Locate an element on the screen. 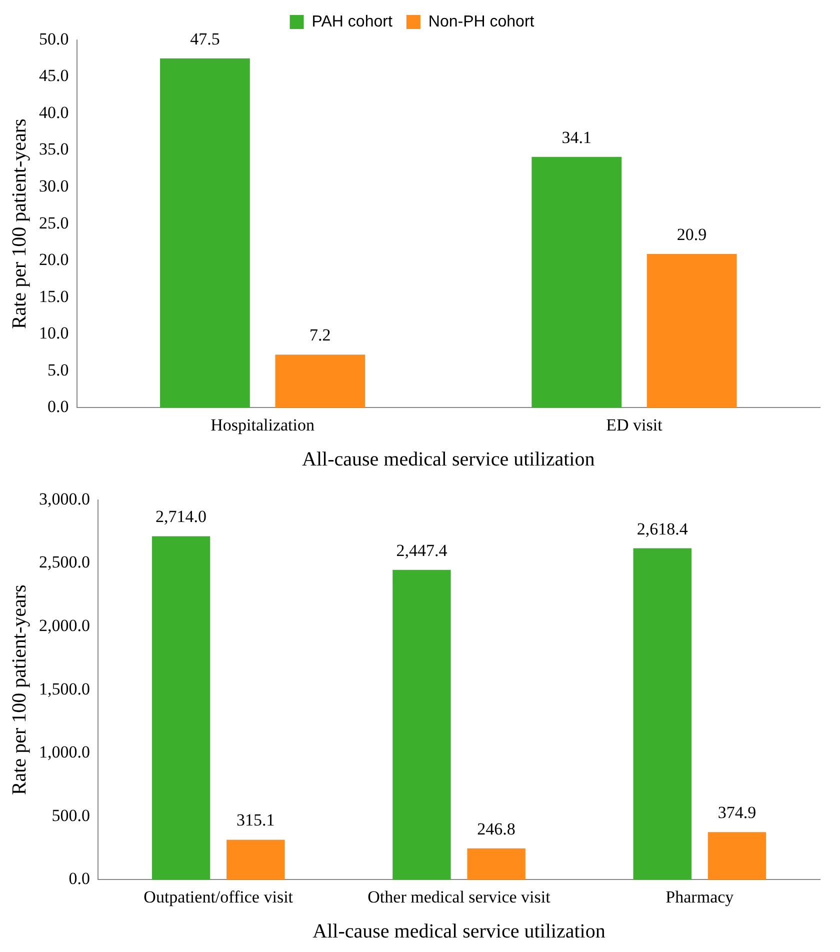  data-label: 246.8 is located at coordinates (496, 828).